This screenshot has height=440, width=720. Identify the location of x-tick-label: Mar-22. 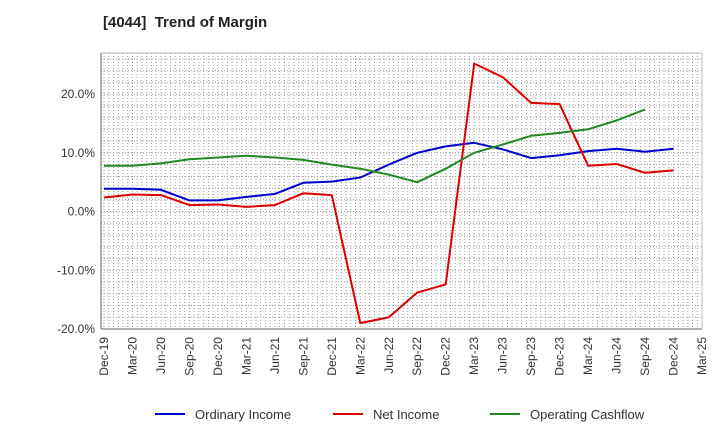
(360, 356).